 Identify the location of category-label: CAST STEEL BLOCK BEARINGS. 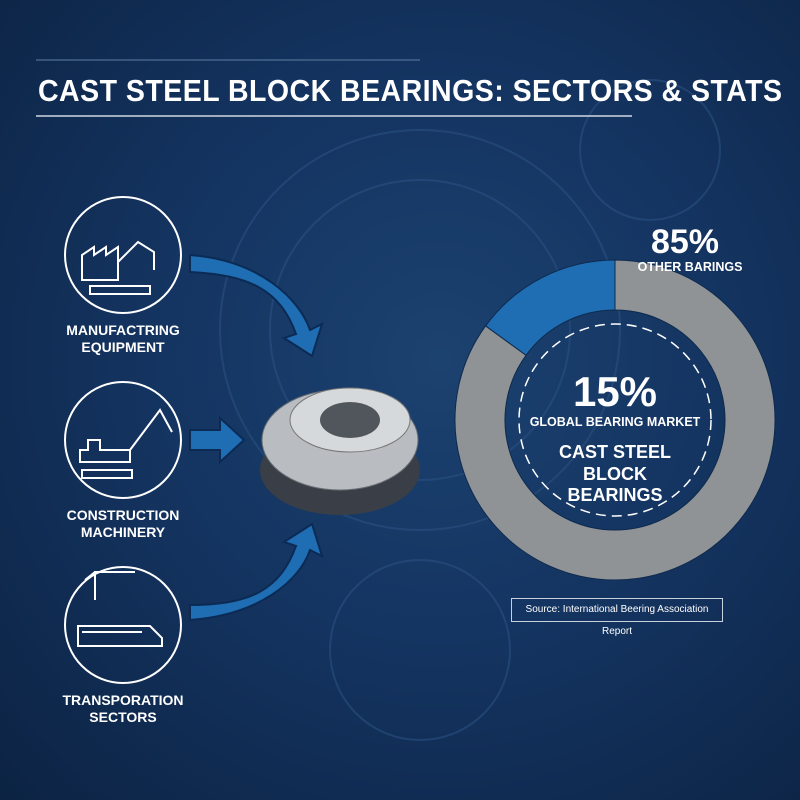
(614, 474).